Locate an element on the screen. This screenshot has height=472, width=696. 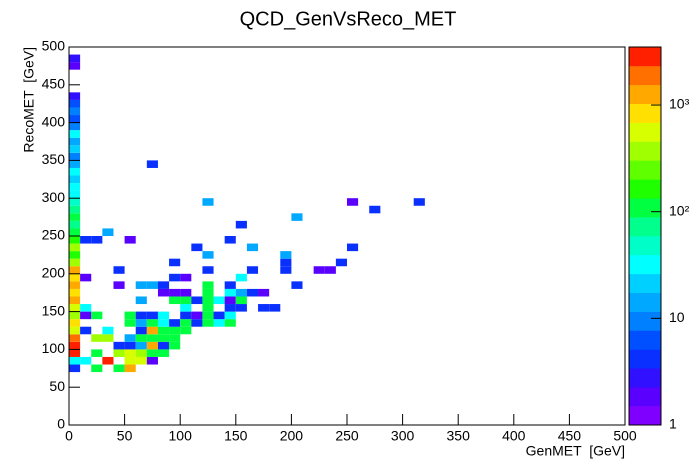
x-tick-label: 200 is located at coordinates (292, 436).